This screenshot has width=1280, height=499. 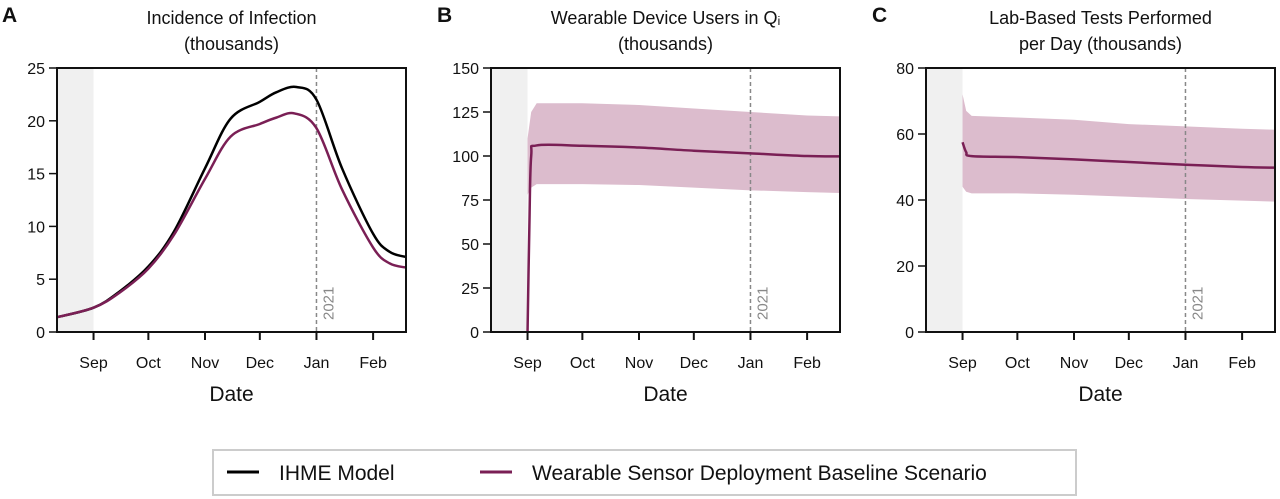 What do you see at coordinates (9, 15) in the screenshot?
I see `panel-label: A` at bounding box center [9, 15].